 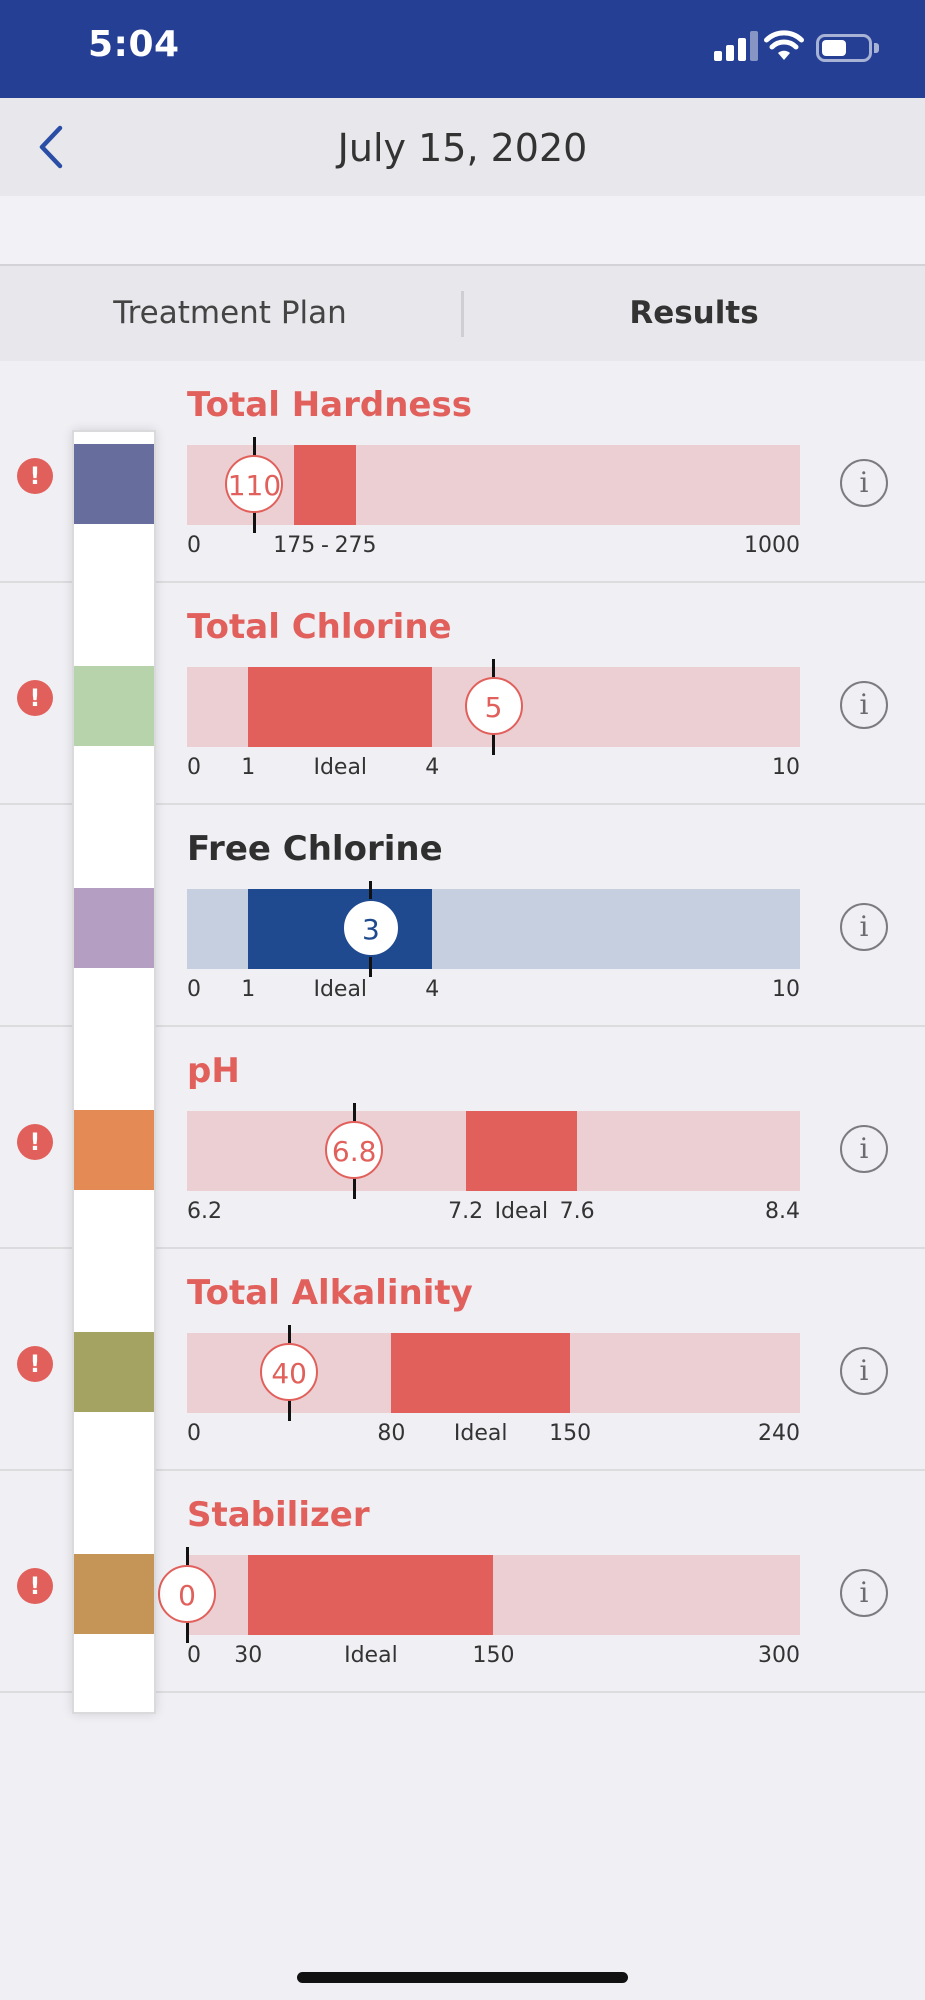 What do you see at coordinates (114, 1372) in the screenshot?
I see `strip-pad-total-alkalinity` at bounding box center [114, 1372].